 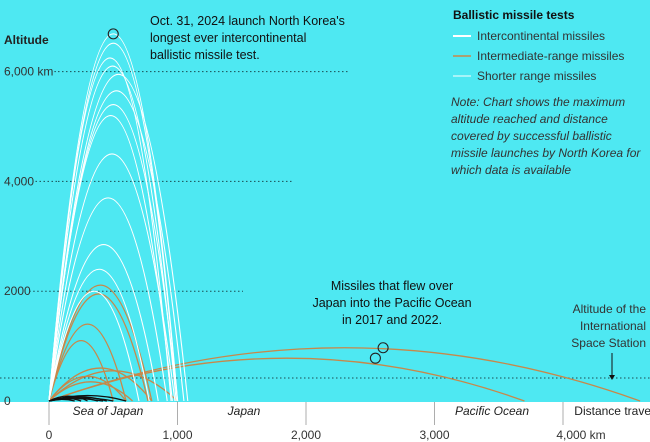 What do you see at coordinates (434, 435) in the screenshot?
I see `x-tick-label: 3,000` at bounding box center [434, 435].